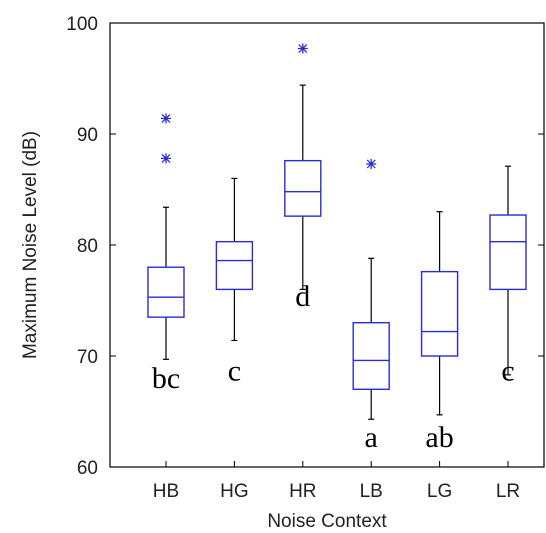  What do you see at coordinates (327, 521) in the screenshot?
I see `x-axis-label: Noise Context` at bounding box center [327, 521].